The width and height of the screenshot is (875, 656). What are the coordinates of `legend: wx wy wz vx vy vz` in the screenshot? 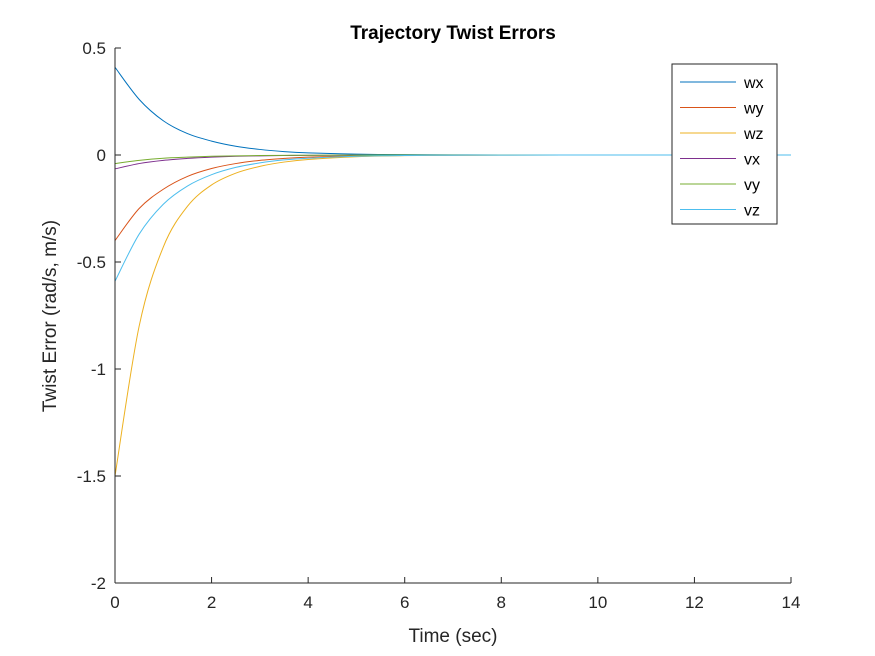 It's located at (724, 144).